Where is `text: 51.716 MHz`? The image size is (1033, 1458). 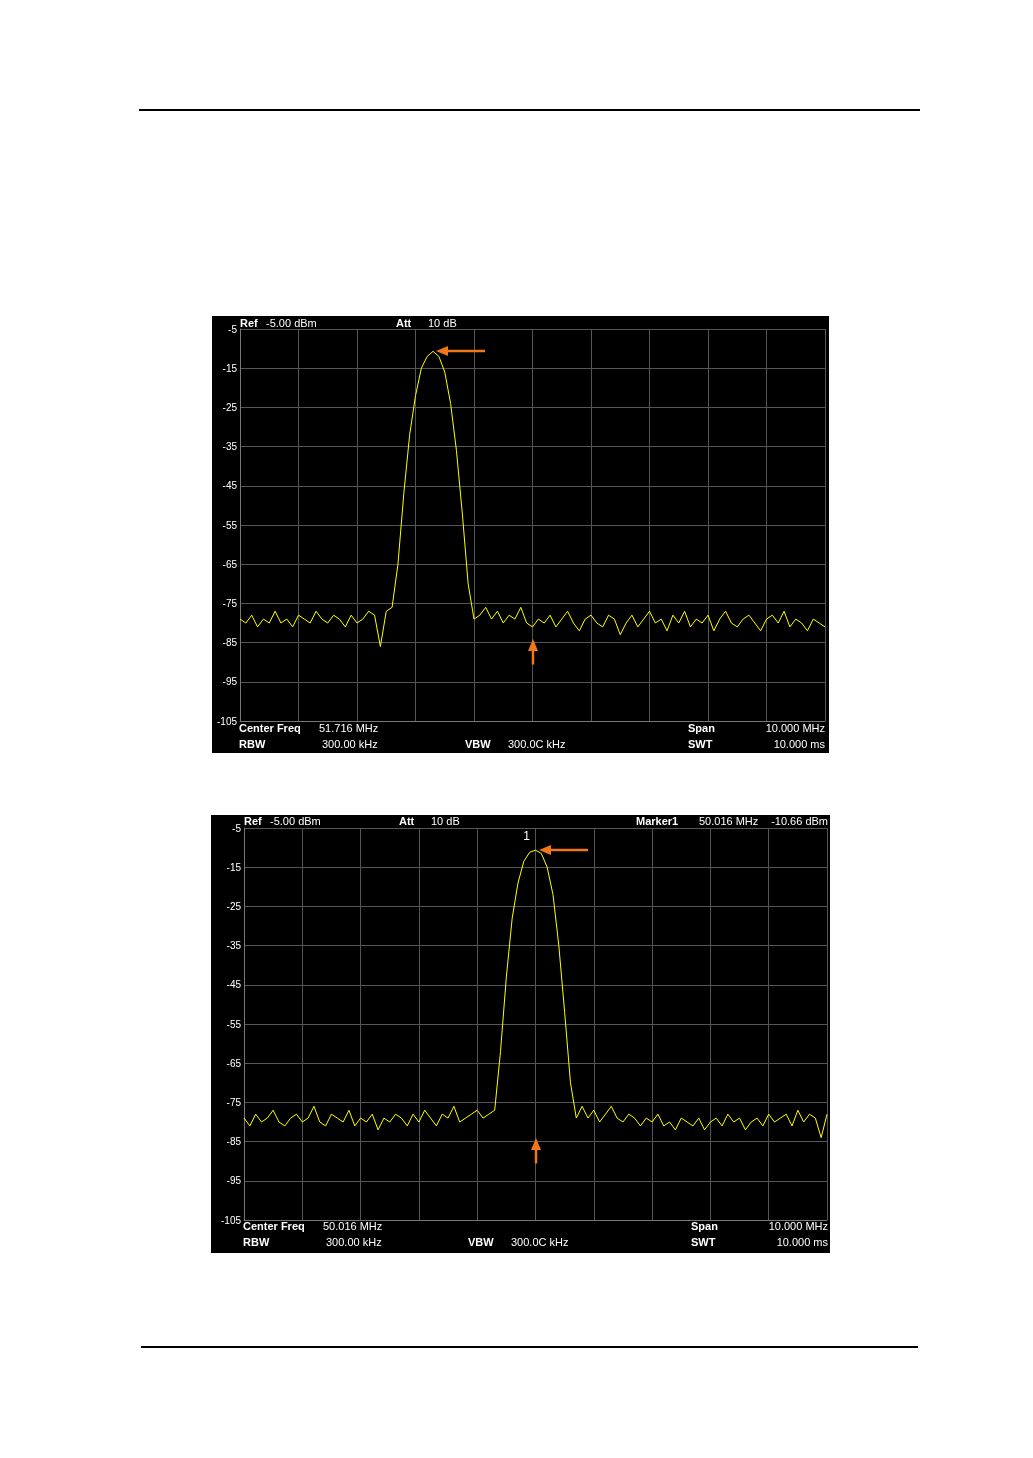
text: 51.716 MHz is located at coordinates (349, 727).